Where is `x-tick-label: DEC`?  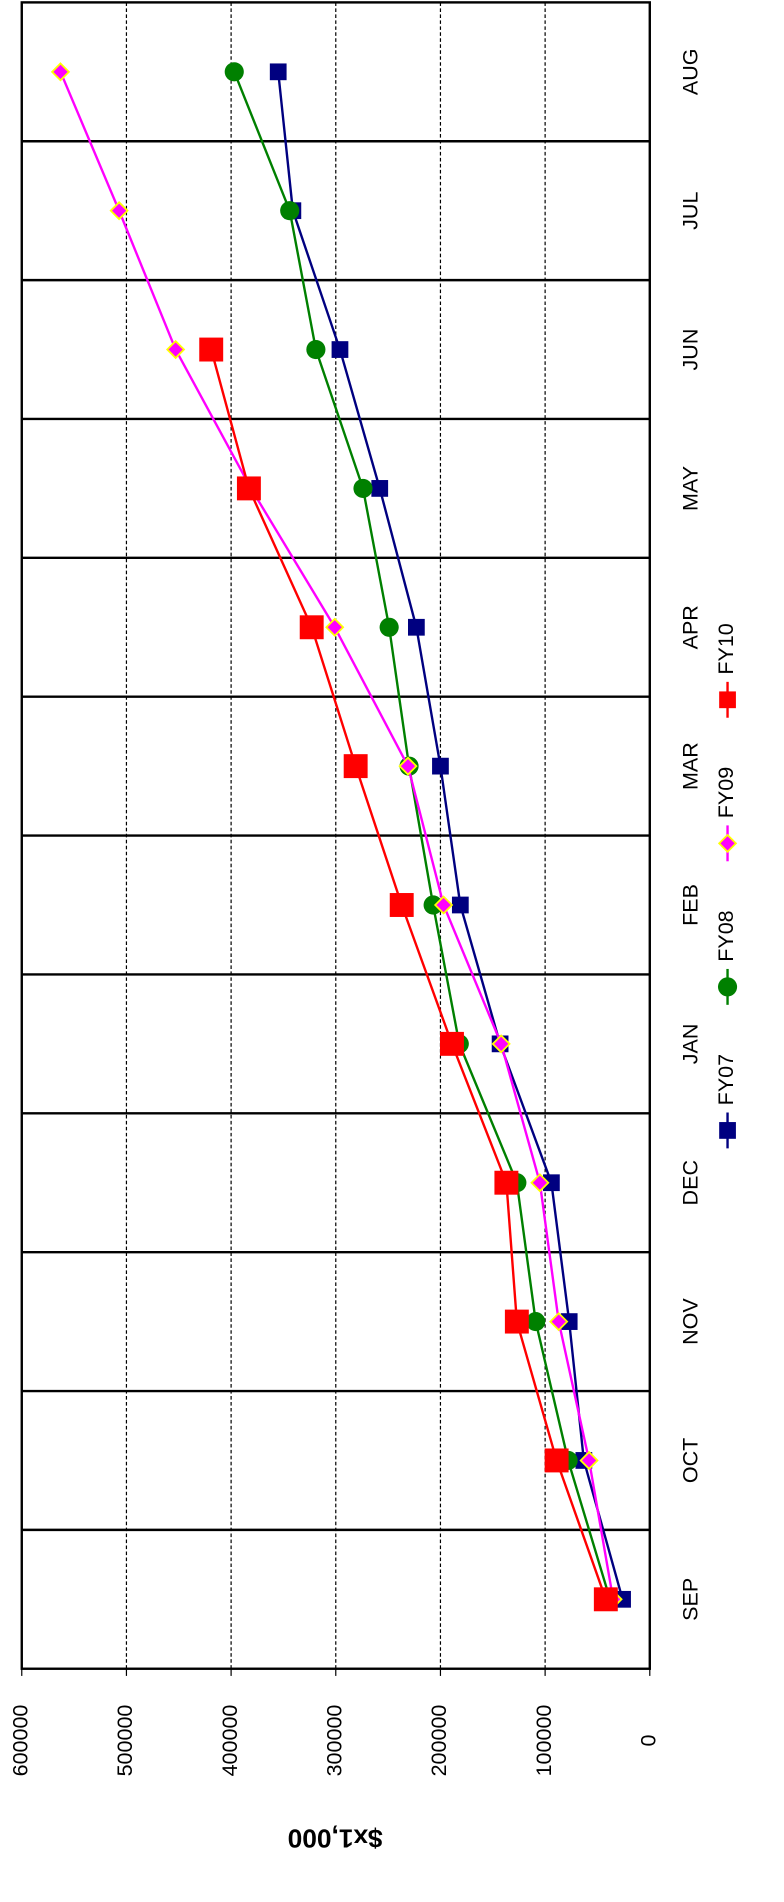
x-tick-label: DEC is located at coordinates (690, 1182).